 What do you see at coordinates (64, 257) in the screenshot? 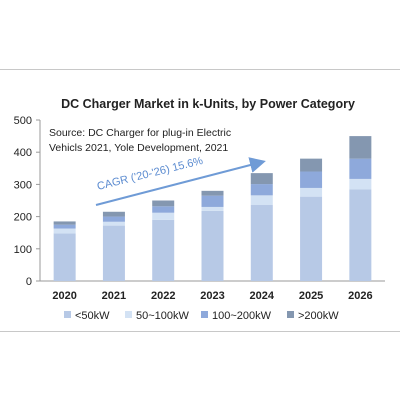
I see `bar-50kw-2020` at bounding box center [64, 257].